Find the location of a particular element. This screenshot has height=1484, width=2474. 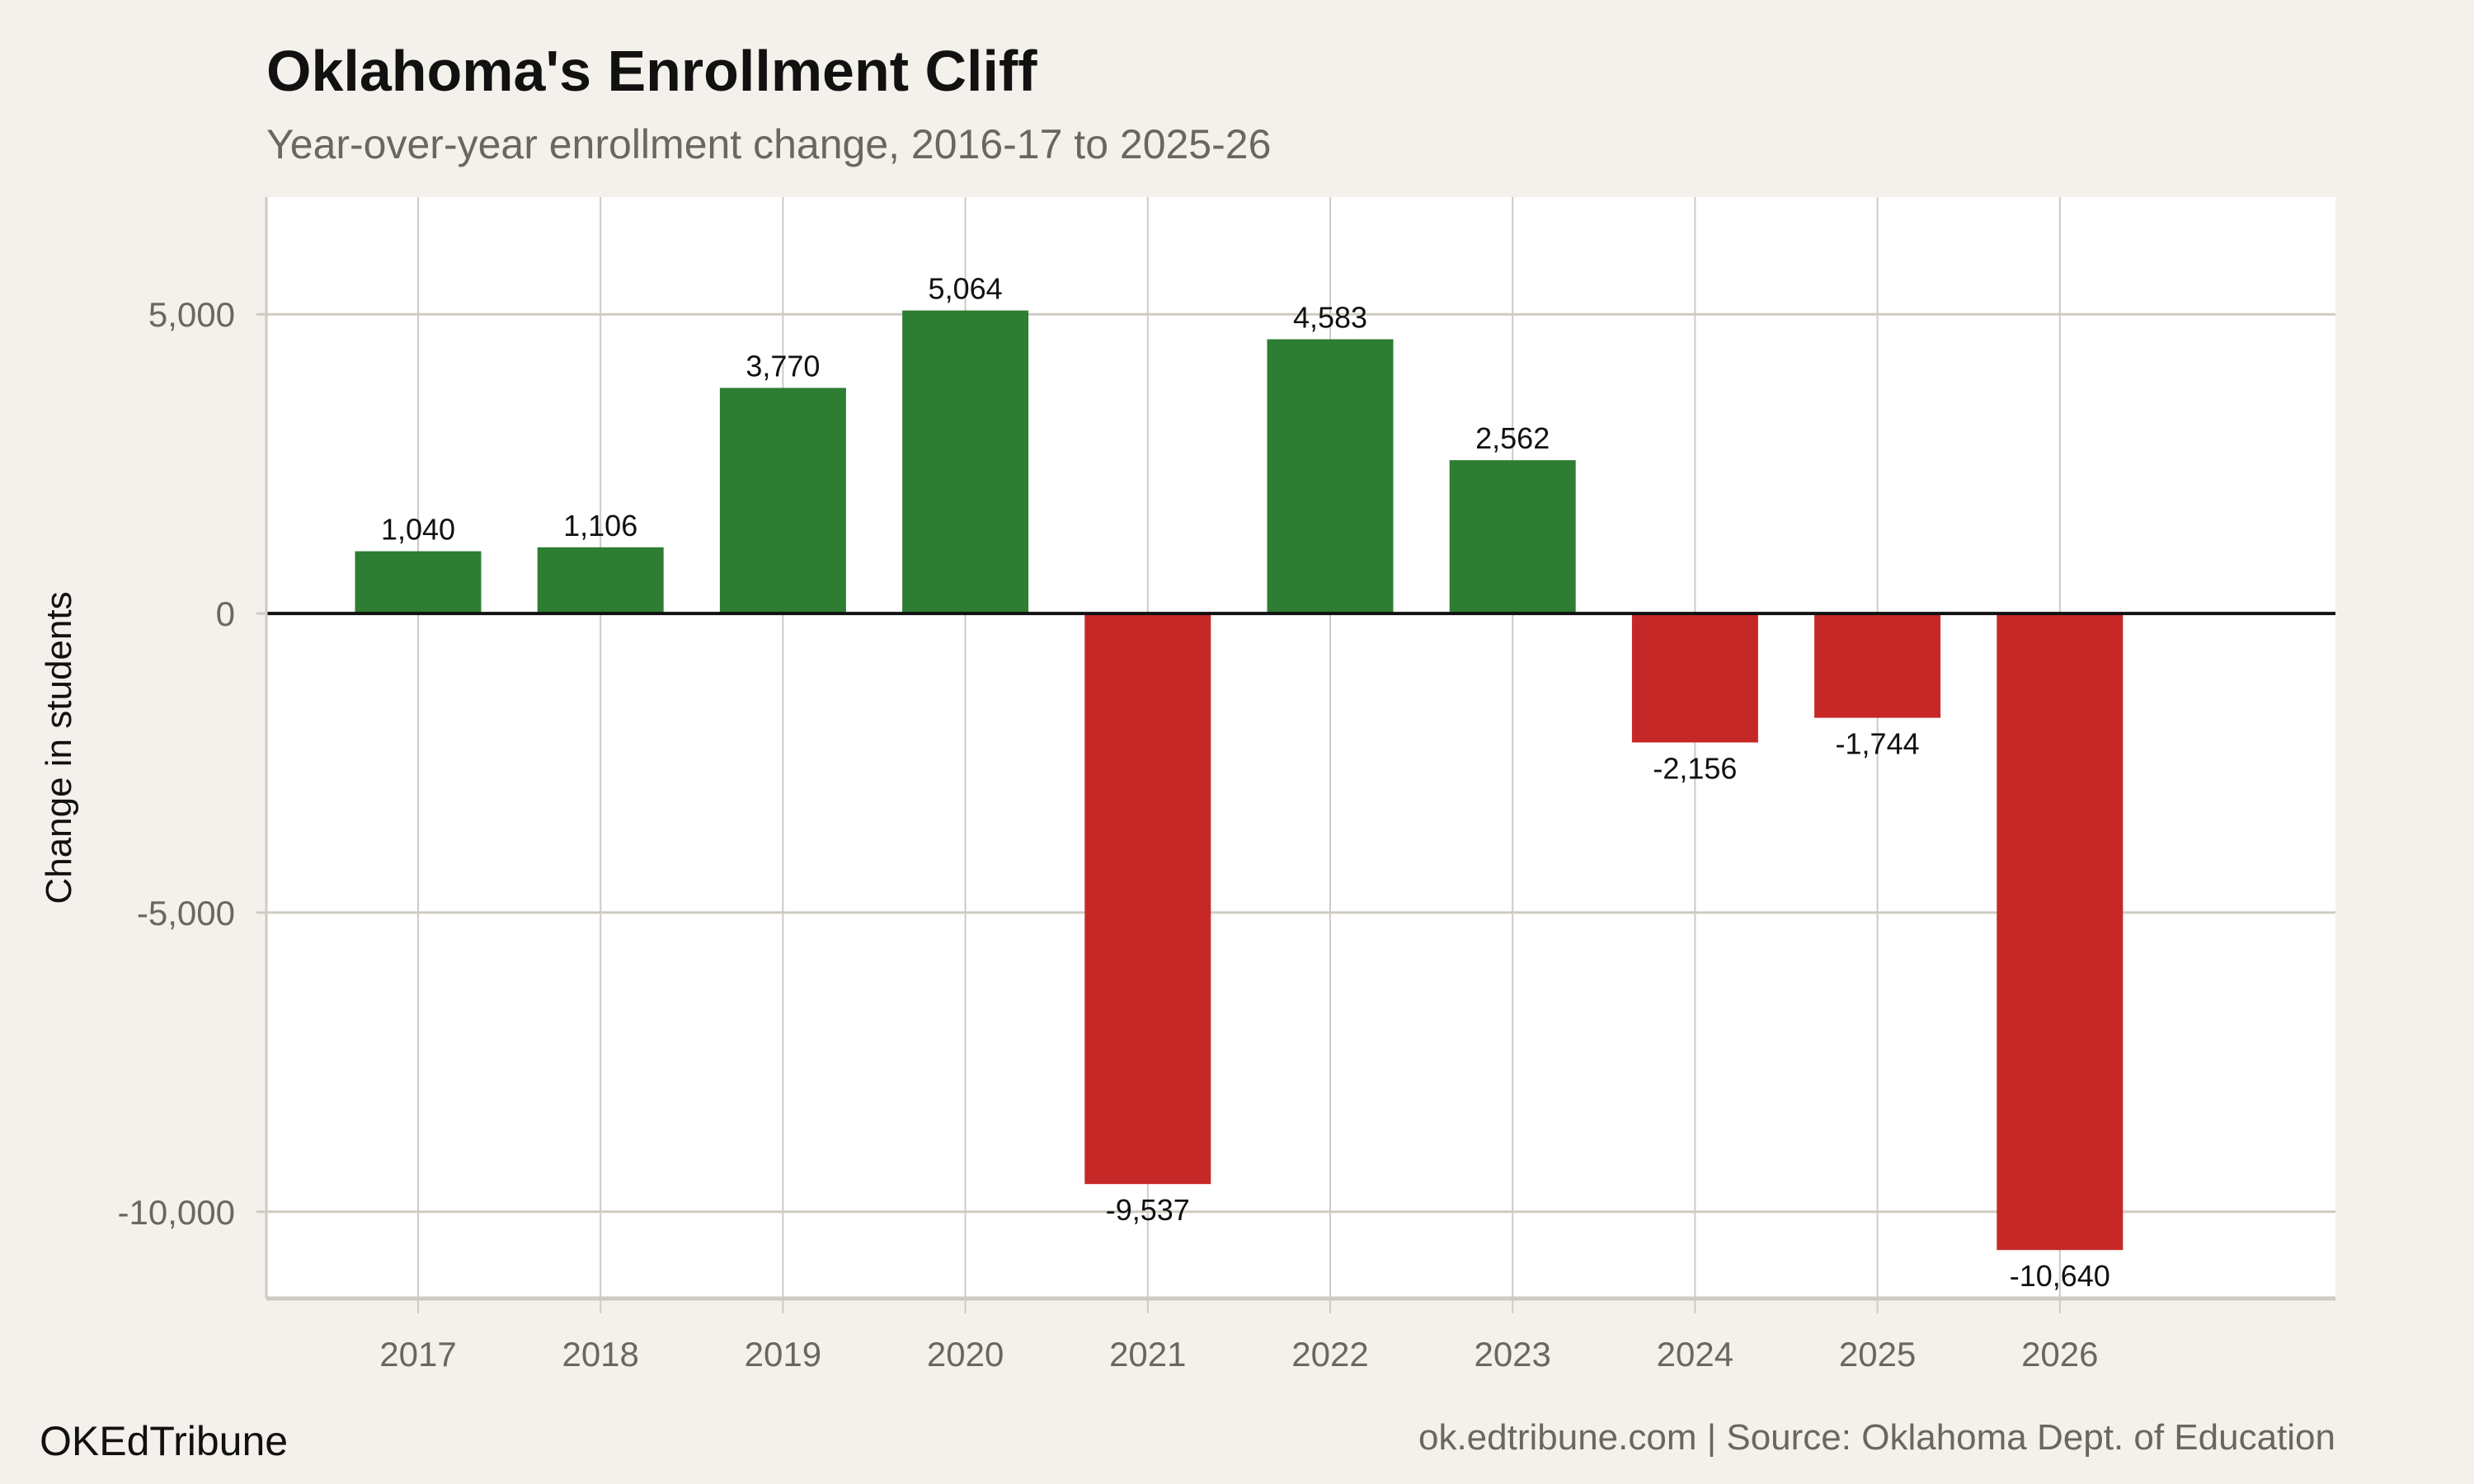

bar-2024 is located at coordinates (1694, 678).